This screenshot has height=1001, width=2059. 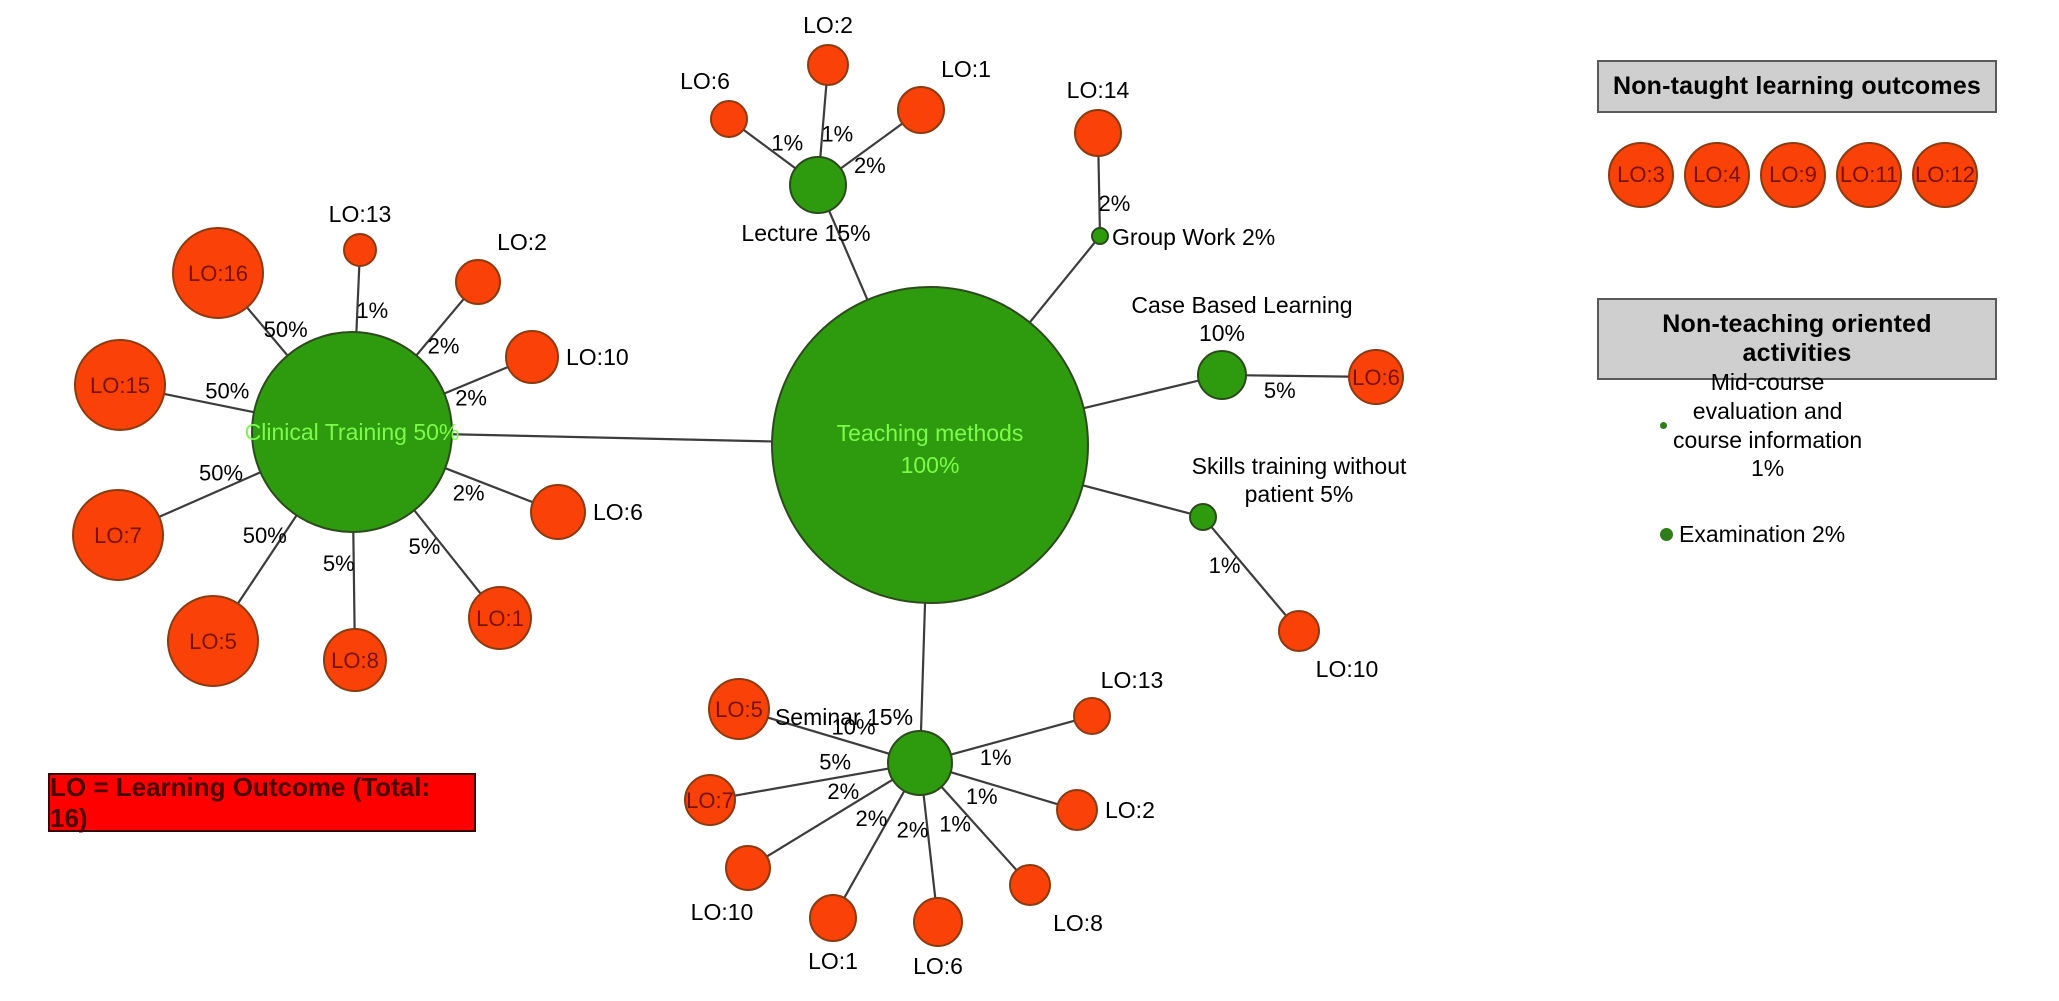 I want to click on edge-teaching-methods-to-skills-training, so click(x=1136, y=499).